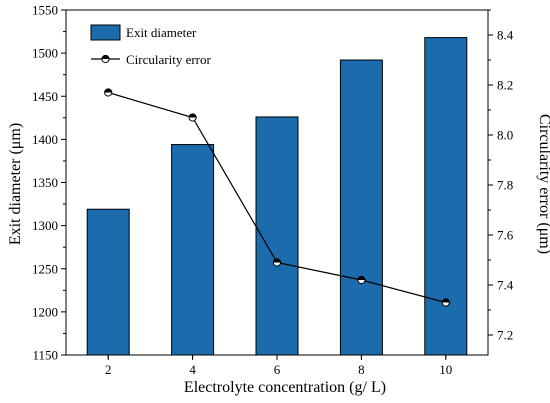 The width and height of the screenshot is (550, 403). I want to click on right-y-tick-label-8.4: 8.4, so click(505, 35).